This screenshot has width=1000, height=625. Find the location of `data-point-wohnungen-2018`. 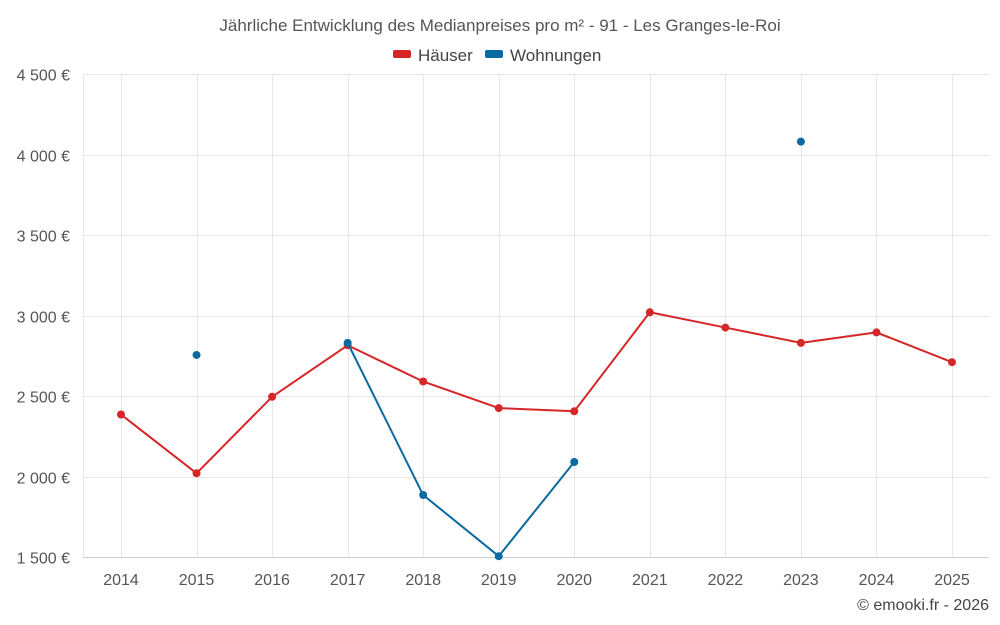

data-point-wohnungen-2018 is located at coordinates (423, 495).